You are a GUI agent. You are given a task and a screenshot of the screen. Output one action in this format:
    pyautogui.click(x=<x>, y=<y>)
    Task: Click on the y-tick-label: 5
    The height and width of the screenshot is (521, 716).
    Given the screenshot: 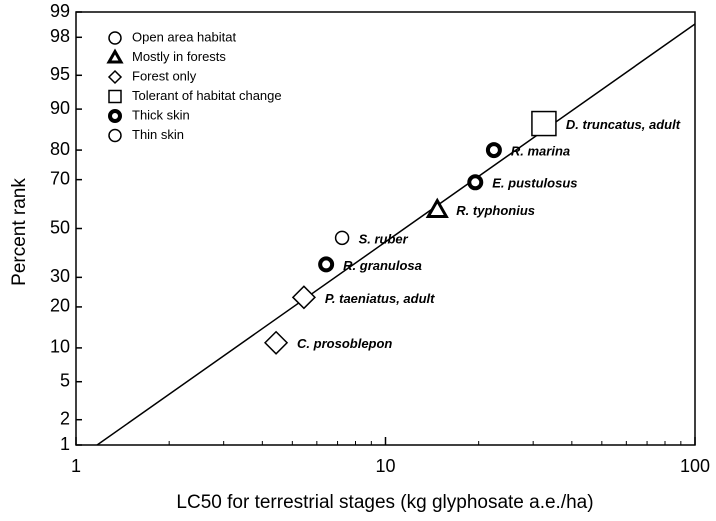 What is the action you would take?
    pyautogui.click(x=65, y=380)
    